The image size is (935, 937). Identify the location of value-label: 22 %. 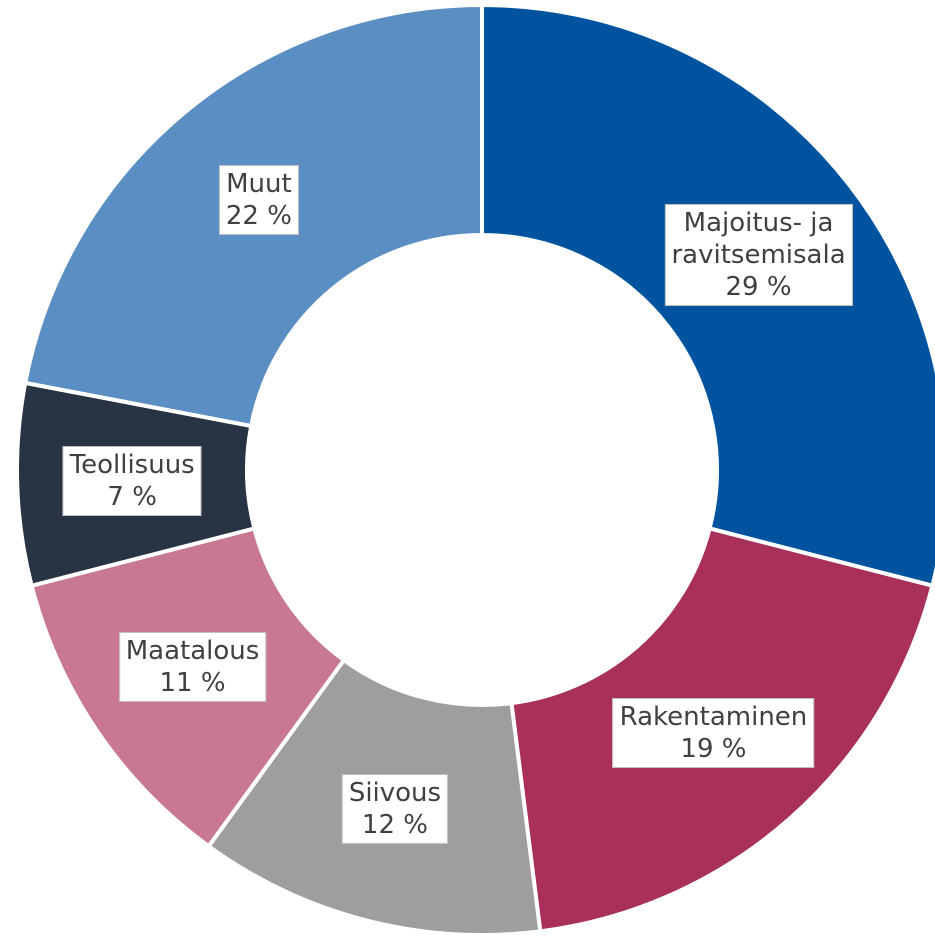
(258, 216).